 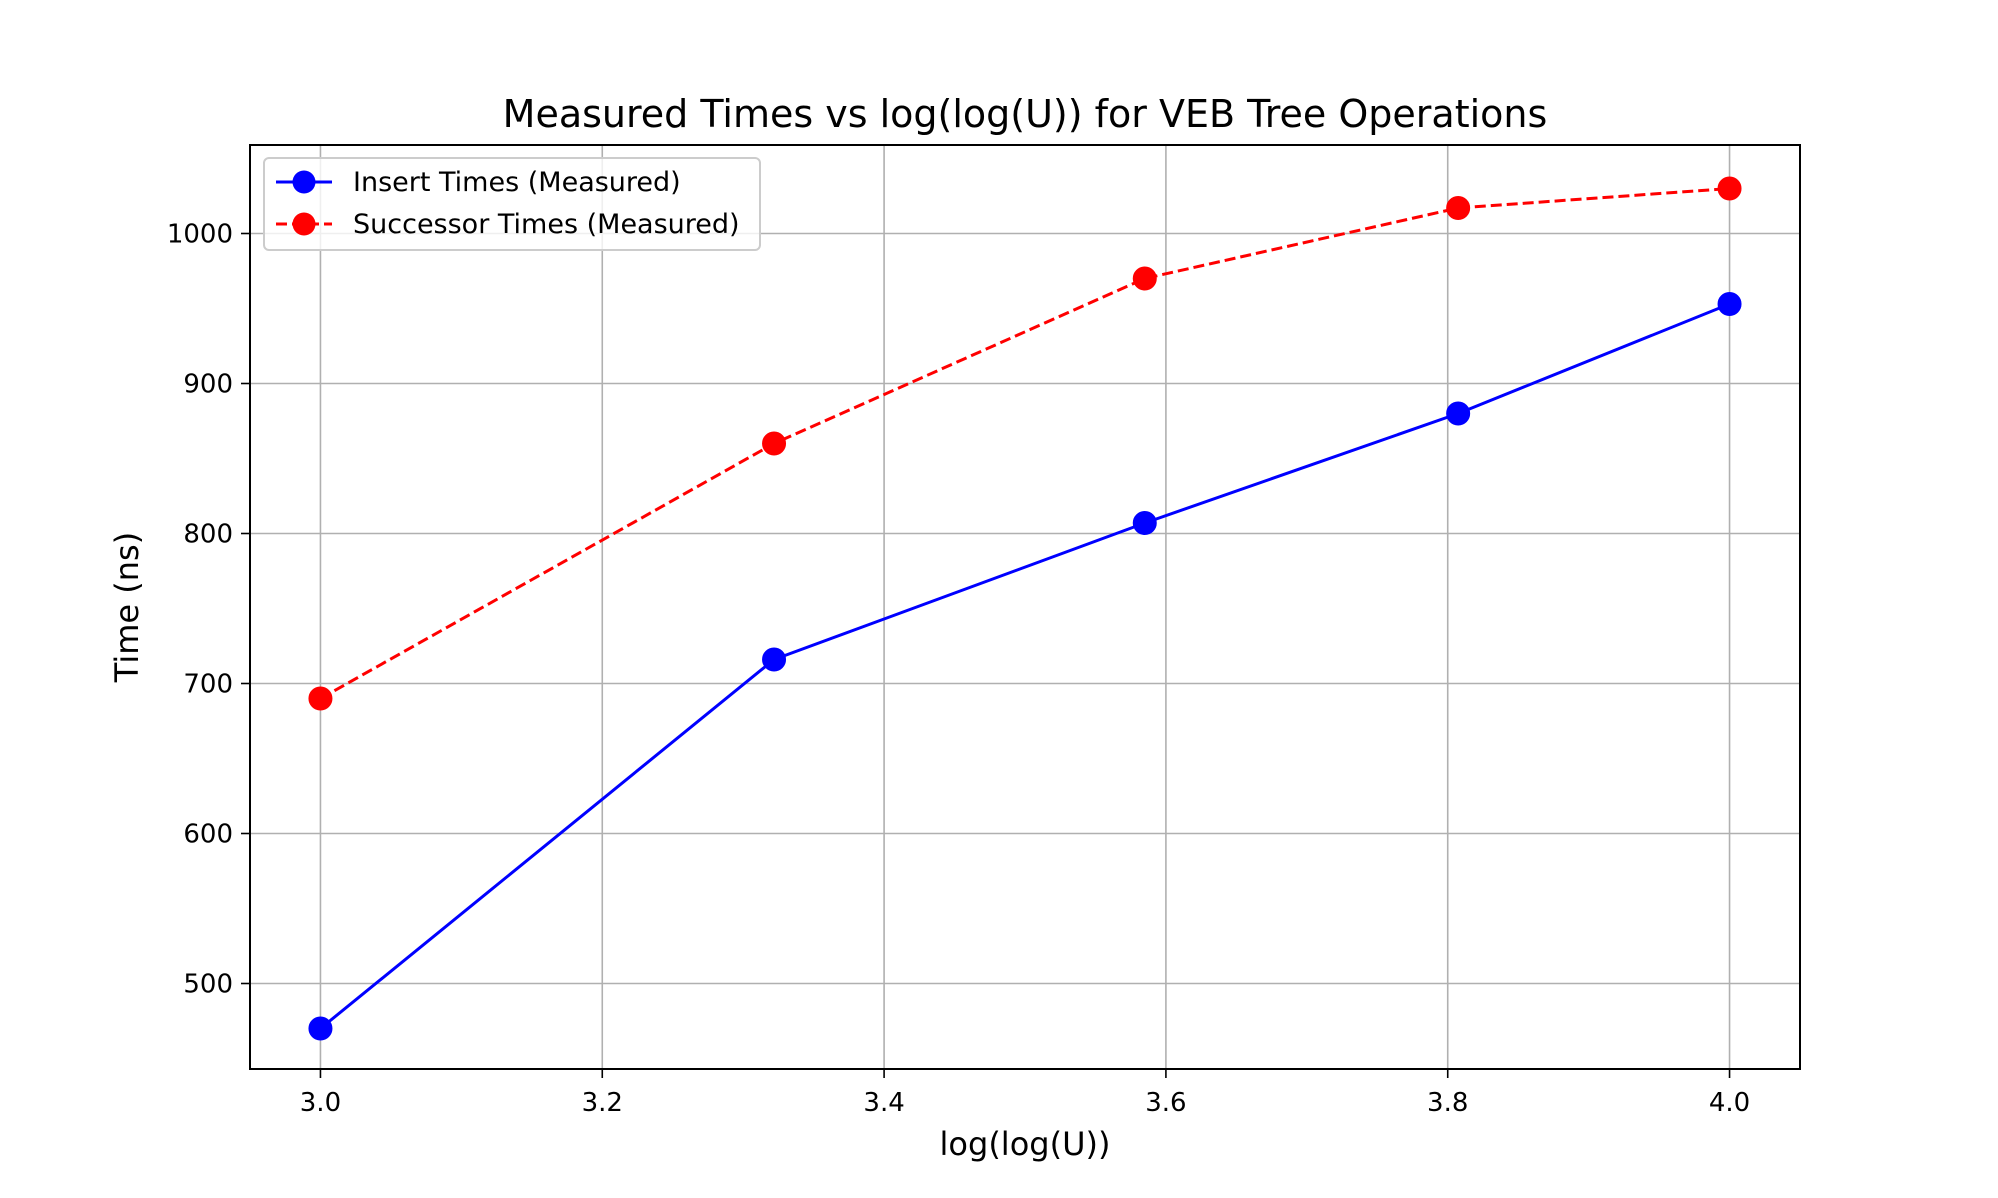 What do you see at coordinates (208, 685) in the screenshot?
I see `y-tick-label: 700` at bounding box center [208, 685].